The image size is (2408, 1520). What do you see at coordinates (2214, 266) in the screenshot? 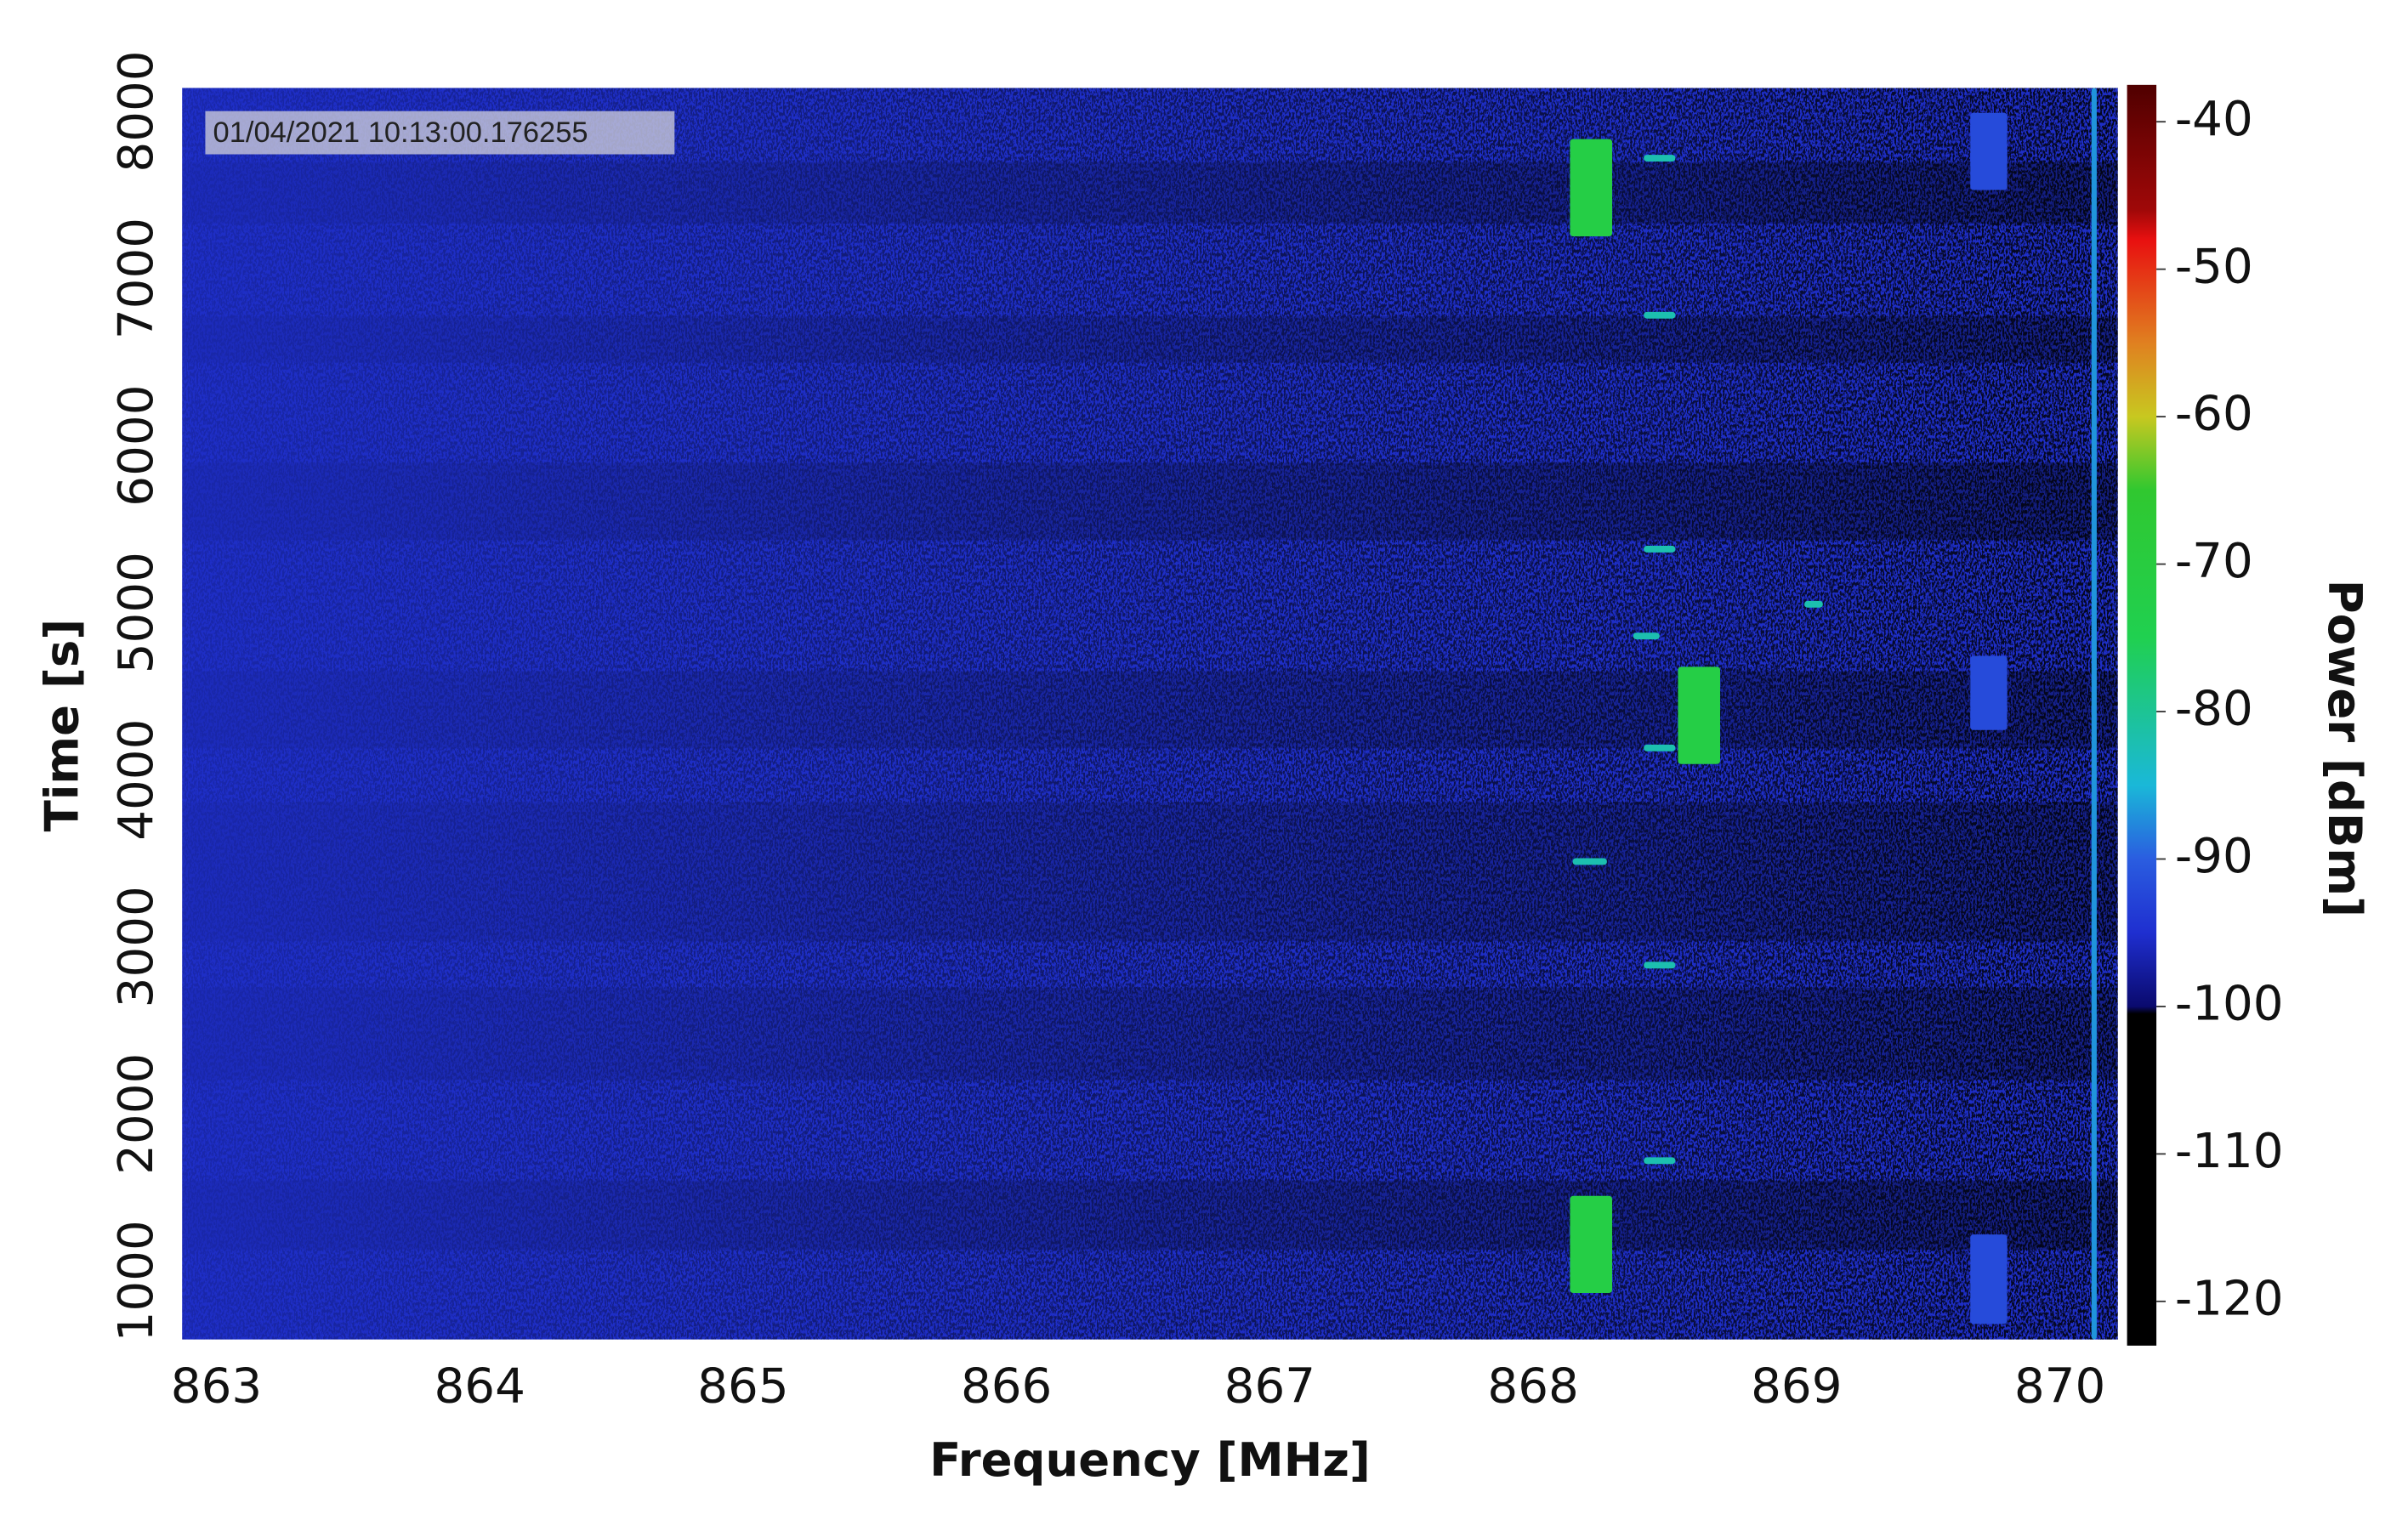
I see `colorbar-tick-label: -50` at bounding box center [2214, 266].